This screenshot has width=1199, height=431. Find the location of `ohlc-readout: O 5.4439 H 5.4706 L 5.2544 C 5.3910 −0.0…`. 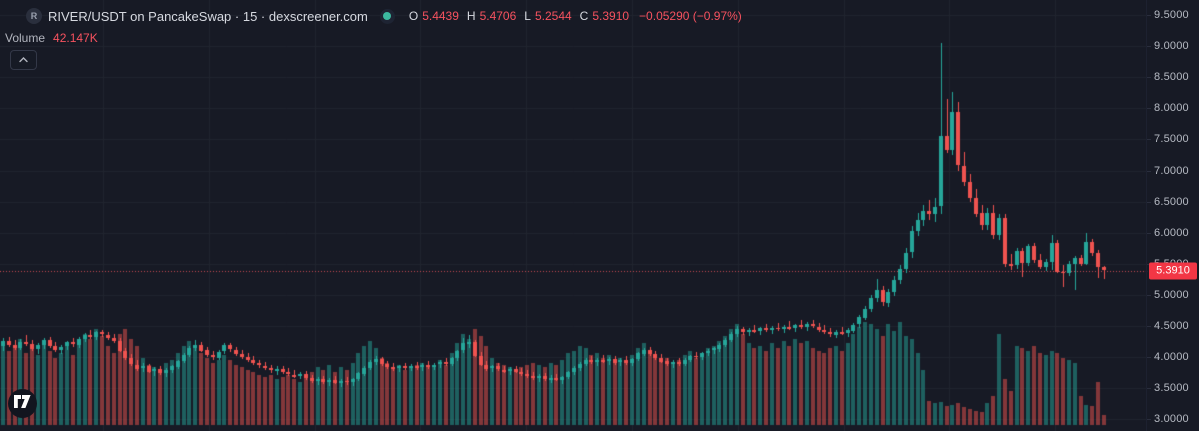

ohlc-readout: O 5.4439 H 5.4706 L 5.2544 C 5.3910 −0.0… is located at coordinates (575, 16).